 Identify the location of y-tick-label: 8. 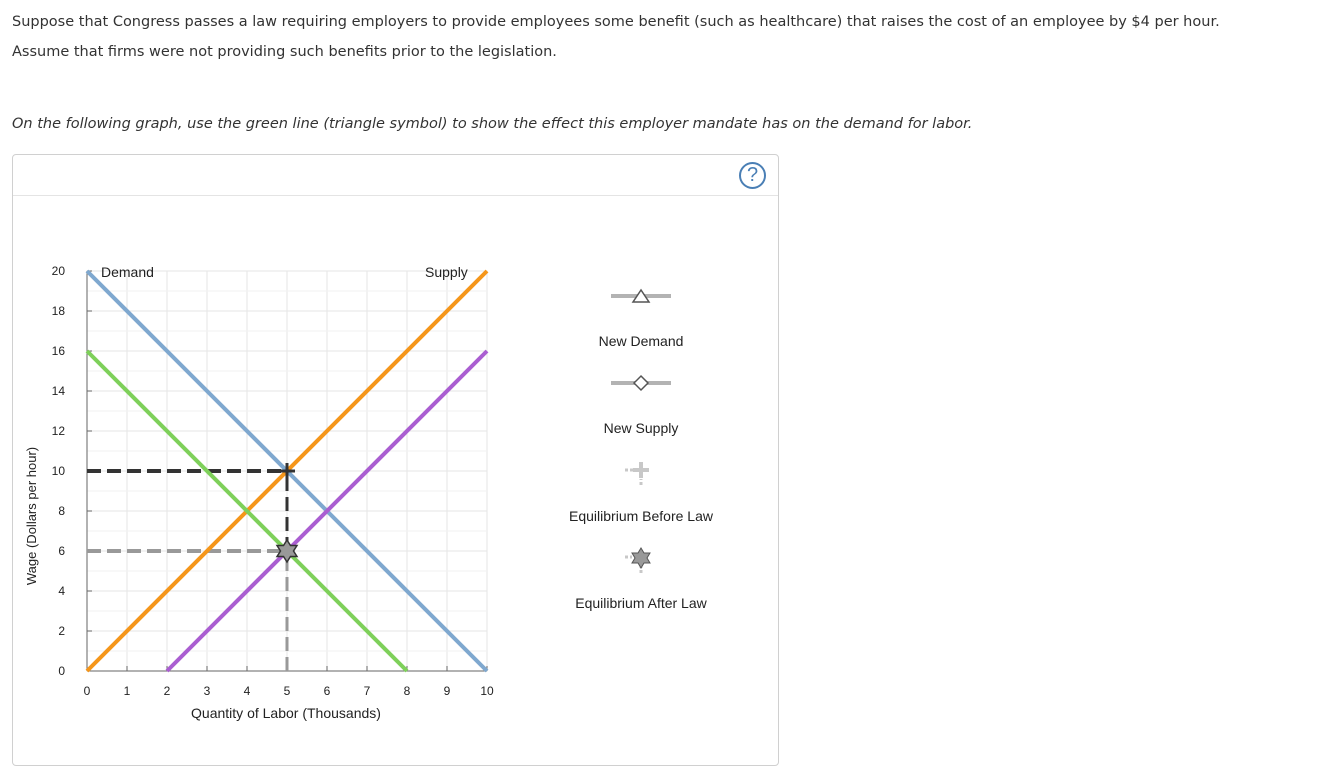
(61, 511).